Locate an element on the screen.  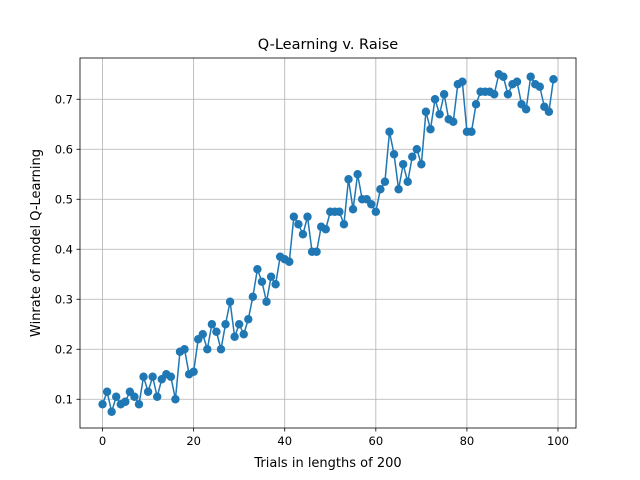
x-tick-label: 40 is located at coordinates (284, 441).